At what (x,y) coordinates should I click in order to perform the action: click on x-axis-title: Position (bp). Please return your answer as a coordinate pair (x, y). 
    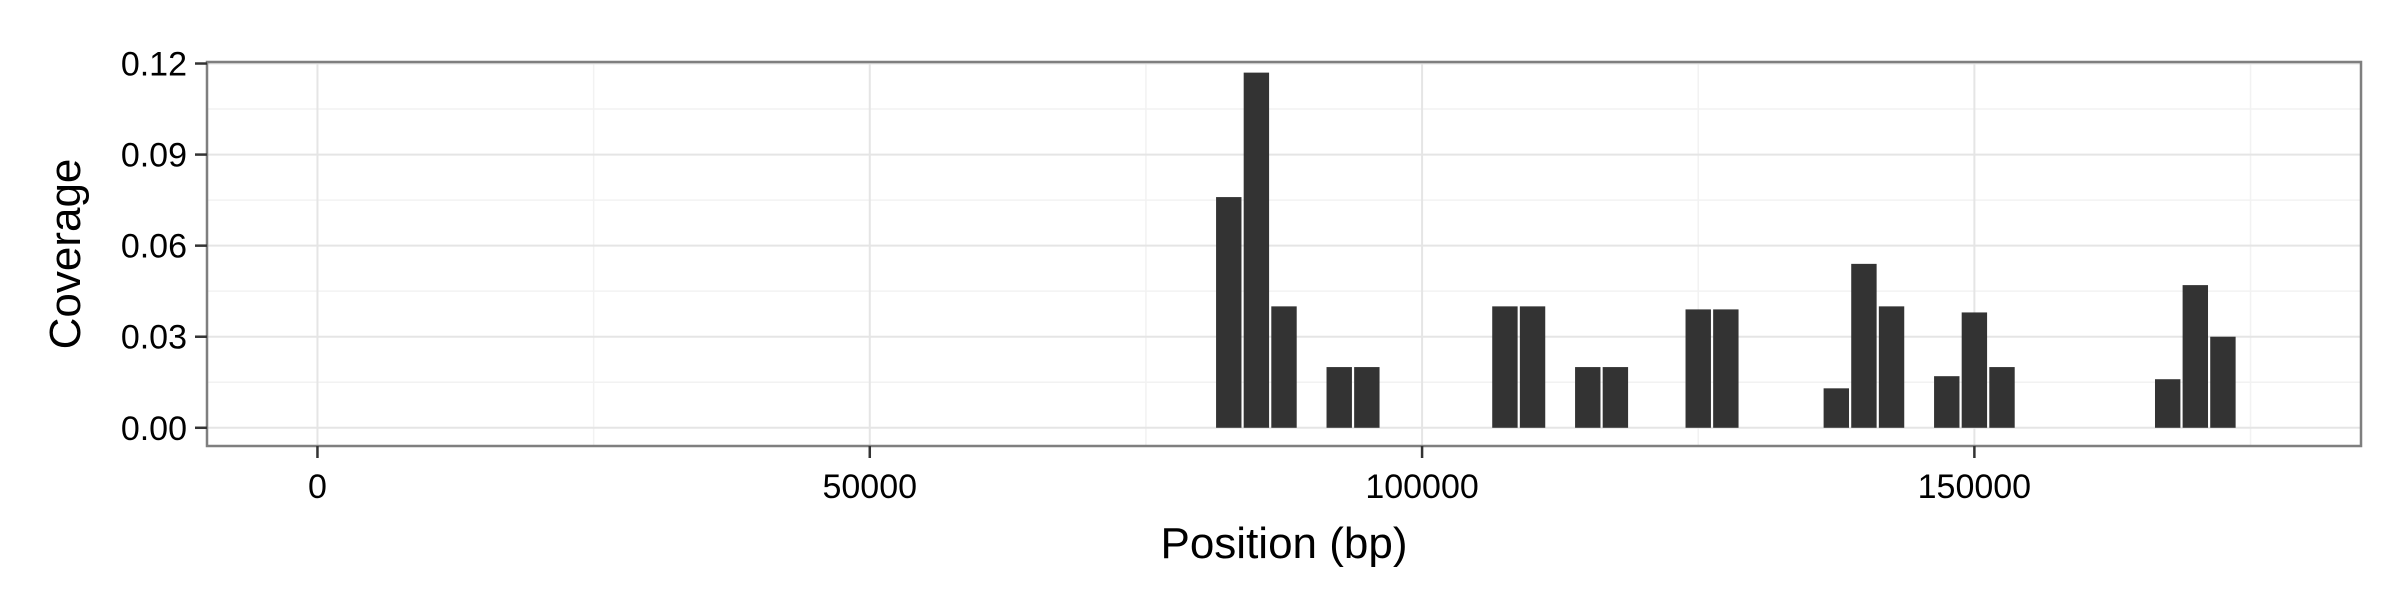
    Looking at the image, I should click on (1283, 543).